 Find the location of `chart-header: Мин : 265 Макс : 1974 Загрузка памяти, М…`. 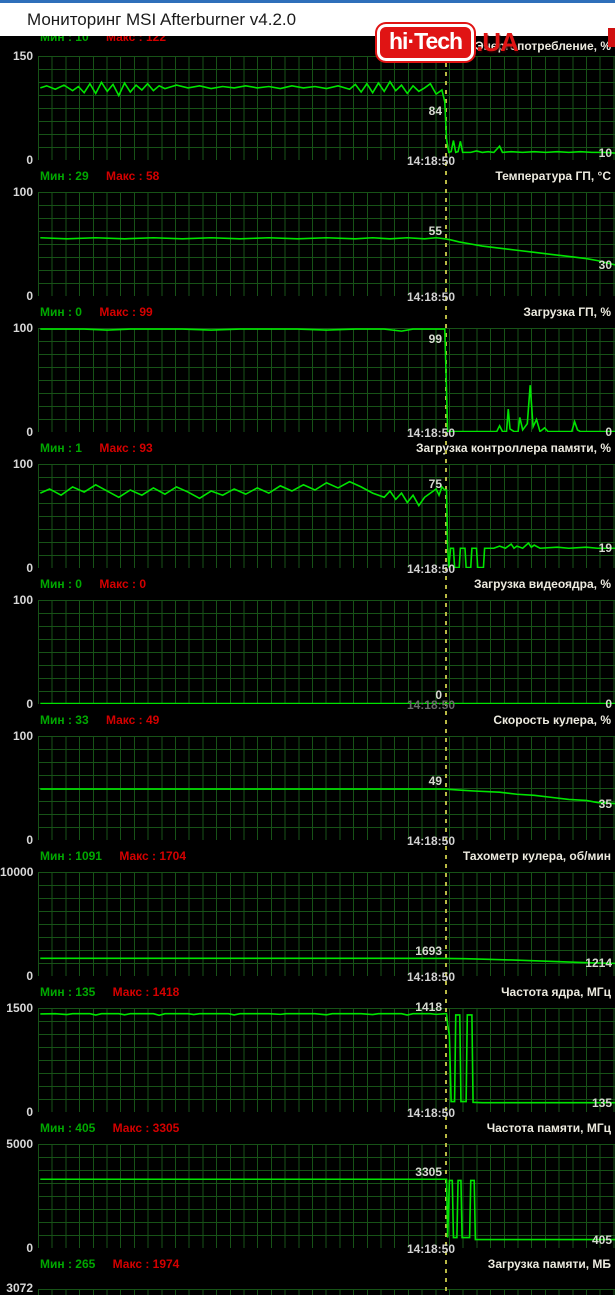

chart-header: Мин : 265 Макс : 1974 Загрузка памяти, М… is located at coordinates (307, 1264).